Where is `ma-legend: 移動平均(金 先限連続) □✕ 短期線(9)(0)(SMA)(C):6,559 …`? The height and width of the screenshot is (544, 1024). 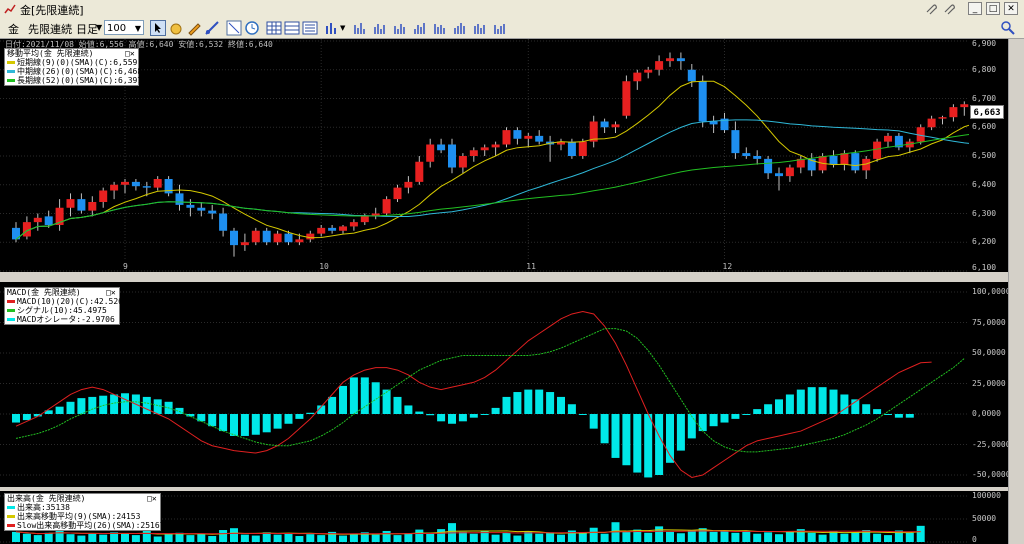 ma-legend: 移動平均(金 先限連続) □✕ 短期線(9)(0)(SMA)(C):6,559 … is located at coordinates (73, 67).